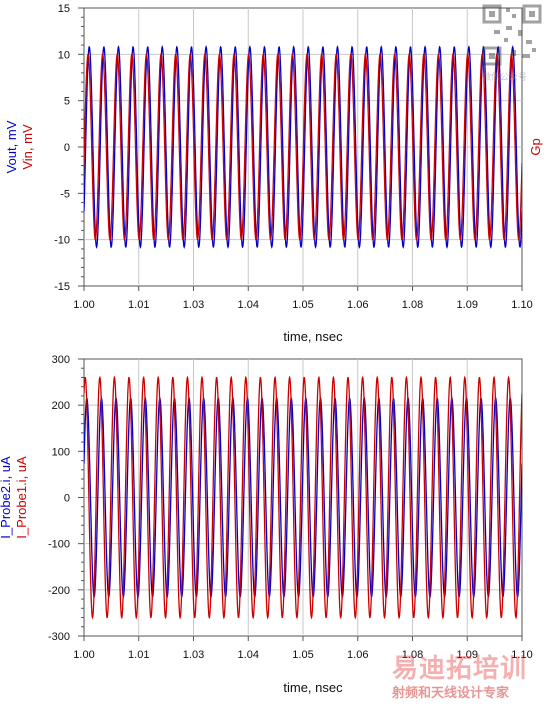 The width and height of the screenshot is (551, 704). I want to click on y-axis-label: I_Probe2.i, uA, so click(6, 497).